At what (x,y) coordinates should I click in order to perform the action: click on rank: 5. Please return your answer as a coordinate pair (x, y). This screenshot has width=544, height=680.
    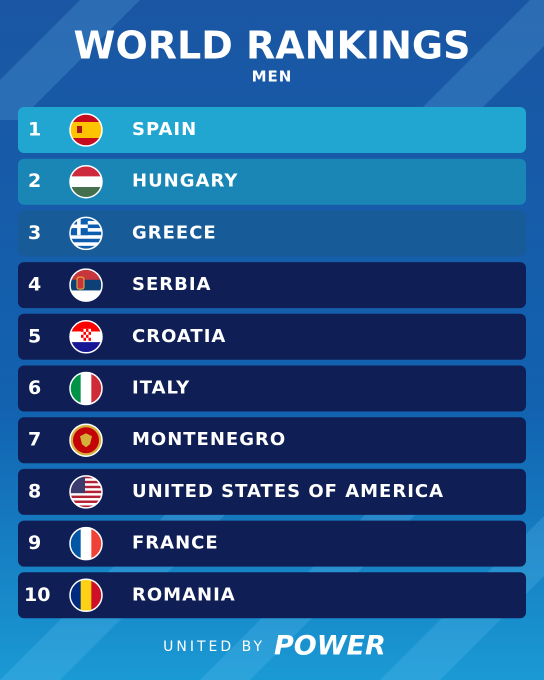
    Looking at the image, I should click on (34, 336).